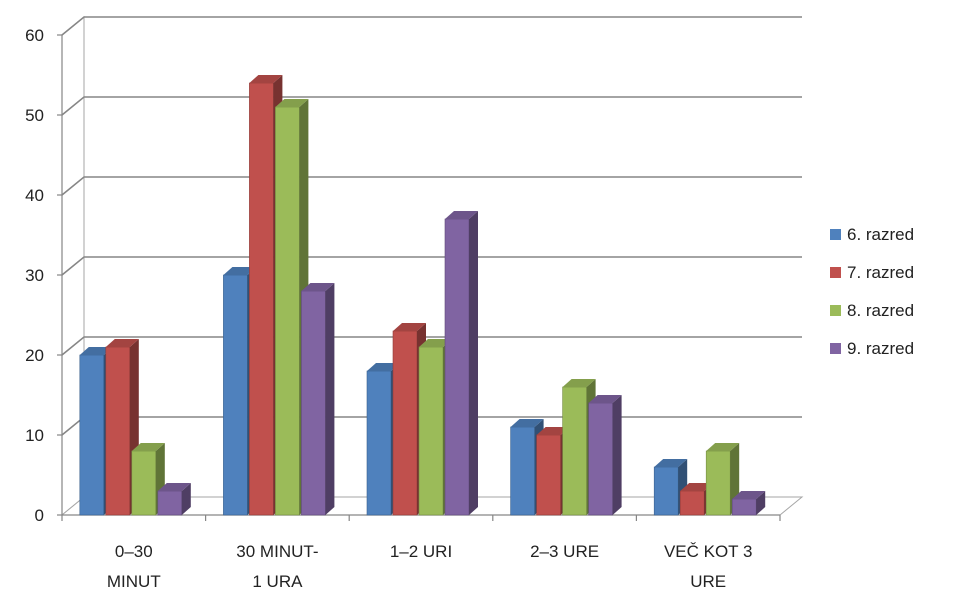 The width and height of the screenshot is (977, 606). Describe the element at coordinates (39, 515) in the screenshot. I see `y-tick-label: 0` at that location.